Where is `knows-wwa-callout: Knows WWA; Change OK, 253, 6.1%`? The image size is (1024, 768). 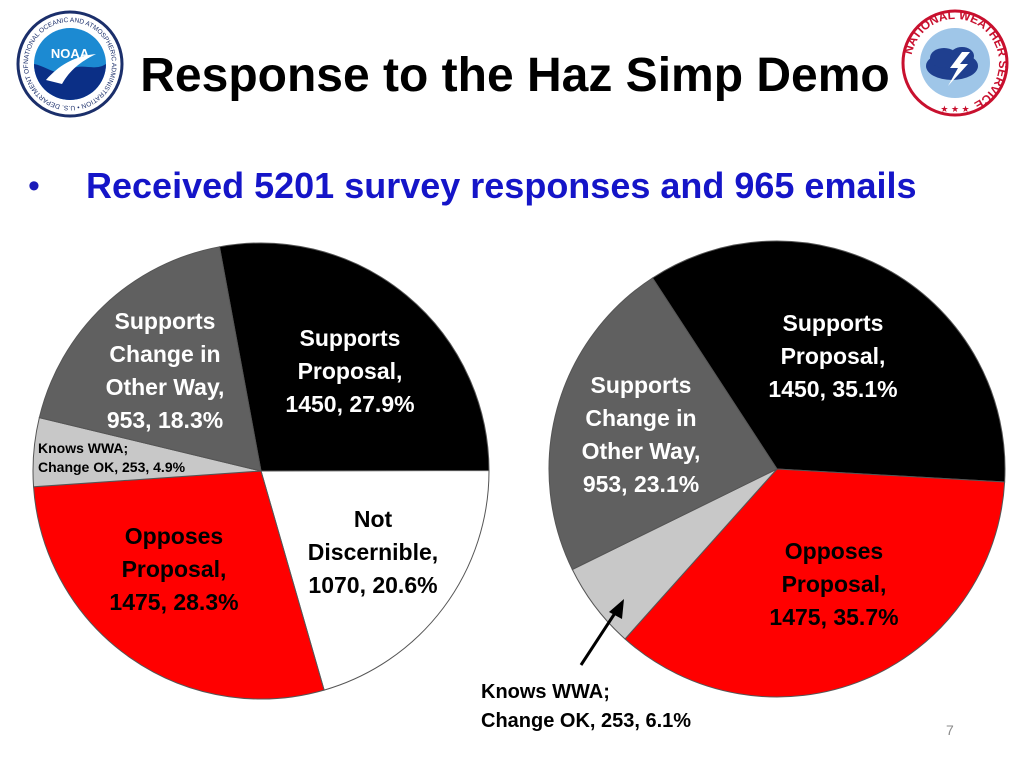
knows-wwa-callout: Knows WWA; Change OK, 253, 6.1% is located at coordinates (586, 665).